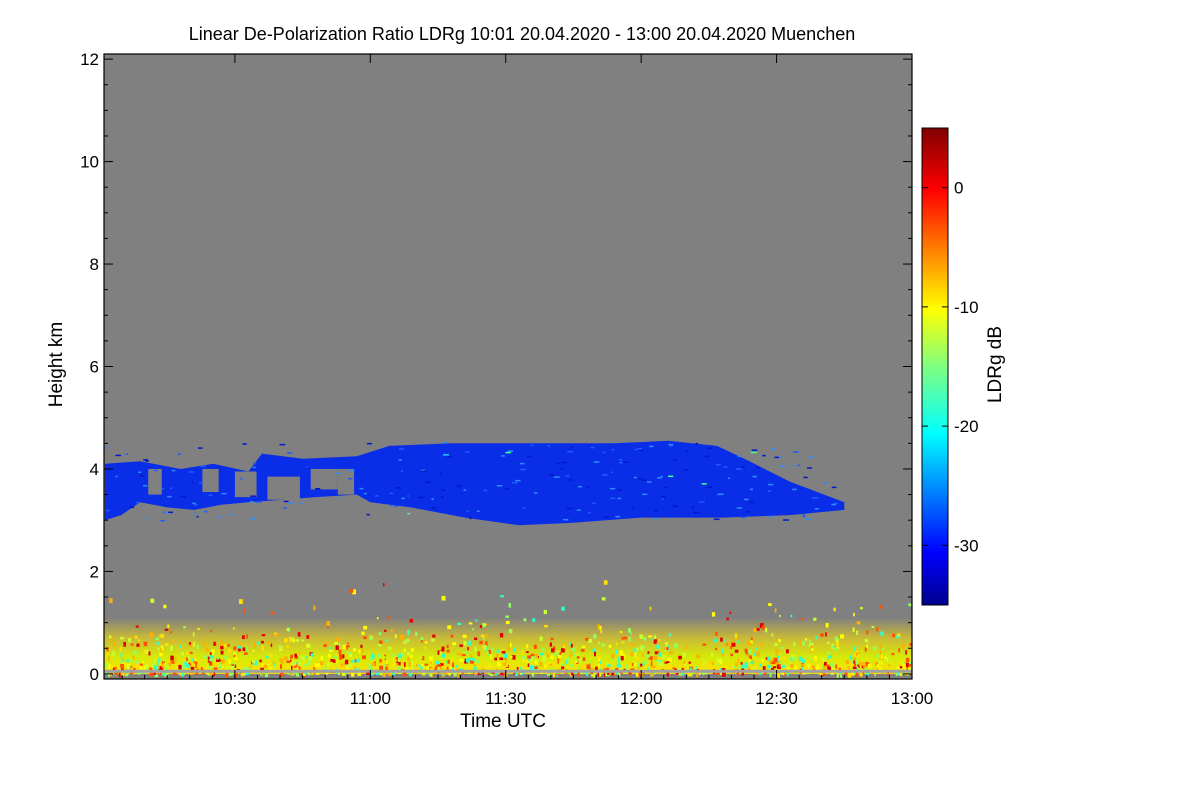 This screenshot has width=1200, height=800. I want to click on y-tick-label: 8, so click(94, 264).